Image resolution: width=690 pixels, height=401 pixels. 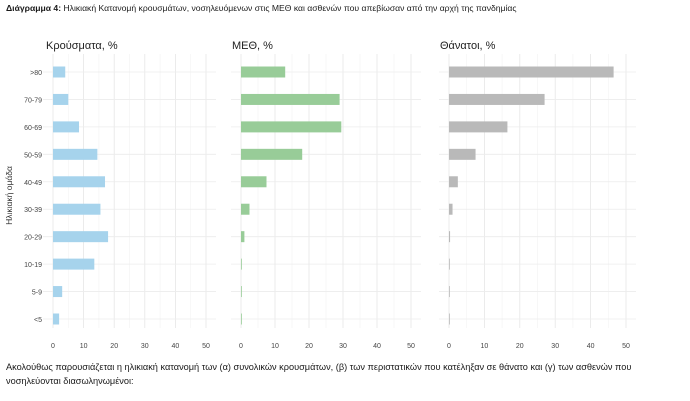 I want to click on category-tick-label: <5, so click(x=38, y=320).